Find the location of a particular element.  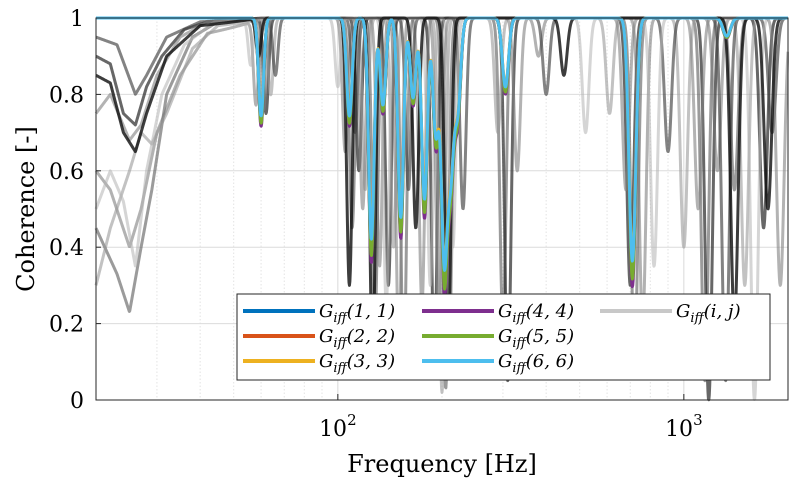

legend-item: Giff(1, 1) is located at coordinates (319, 313).